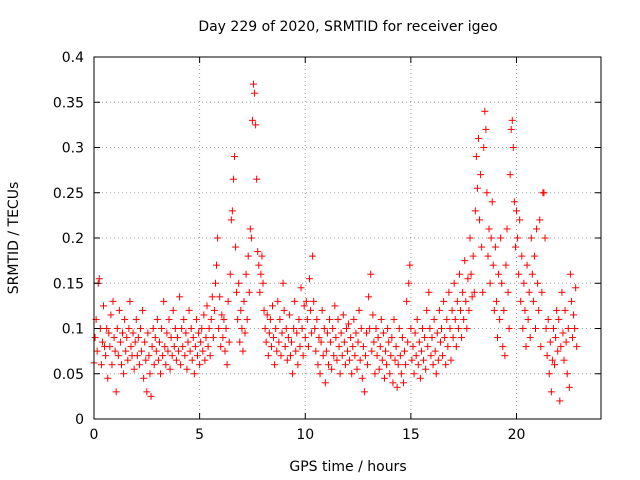 The width and height of the screenshot is (640, 480). I want to click on x-tick-label: 10, so click(305, 435).